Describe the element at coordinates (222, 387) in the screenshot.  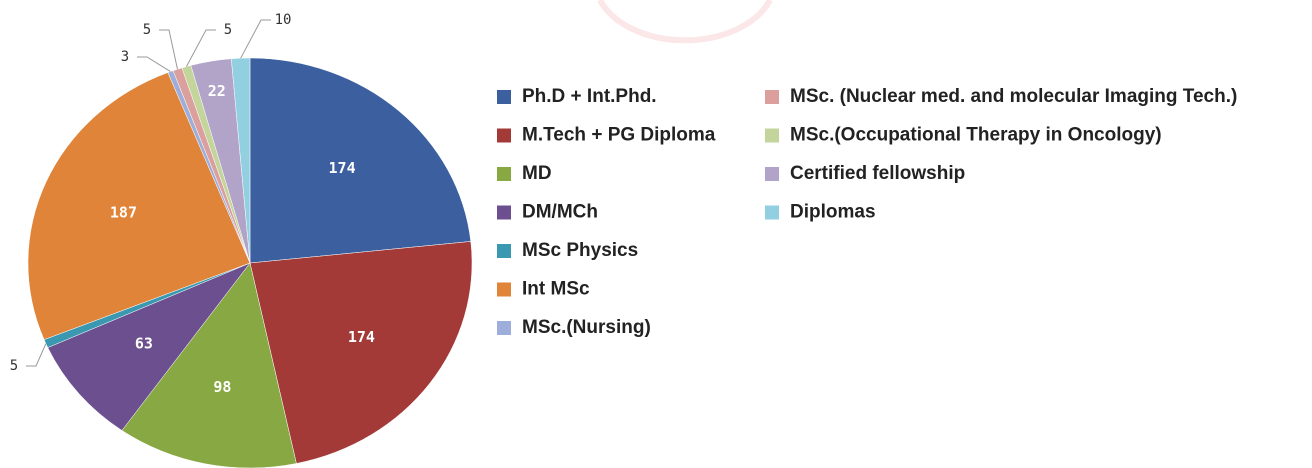
I see `data-label: 98` at that location.